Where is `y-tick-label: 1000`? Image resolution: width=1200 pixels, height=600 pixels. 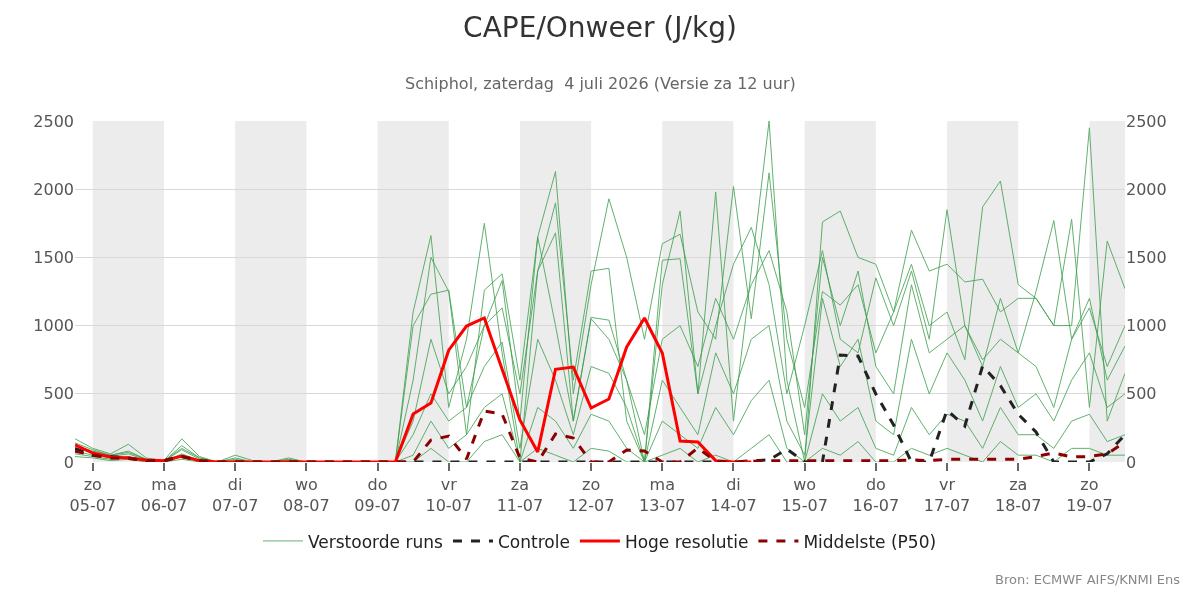 y-tick-label: 1000 is located at coordinates (53, 326).